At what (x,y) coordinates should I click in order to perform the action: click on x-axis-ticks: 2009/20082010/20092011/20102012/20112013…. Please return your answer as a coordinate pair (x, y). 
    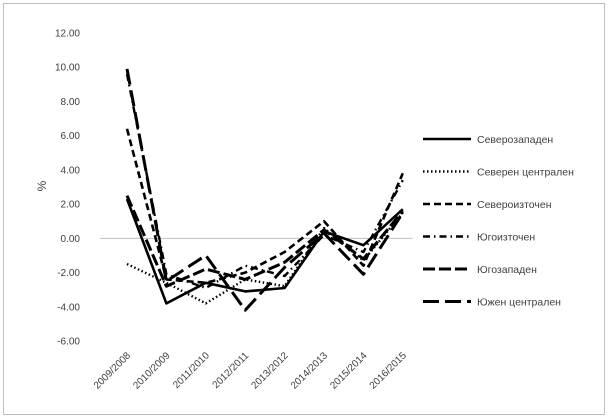
    Looking at the image, I should click on (250, 371).